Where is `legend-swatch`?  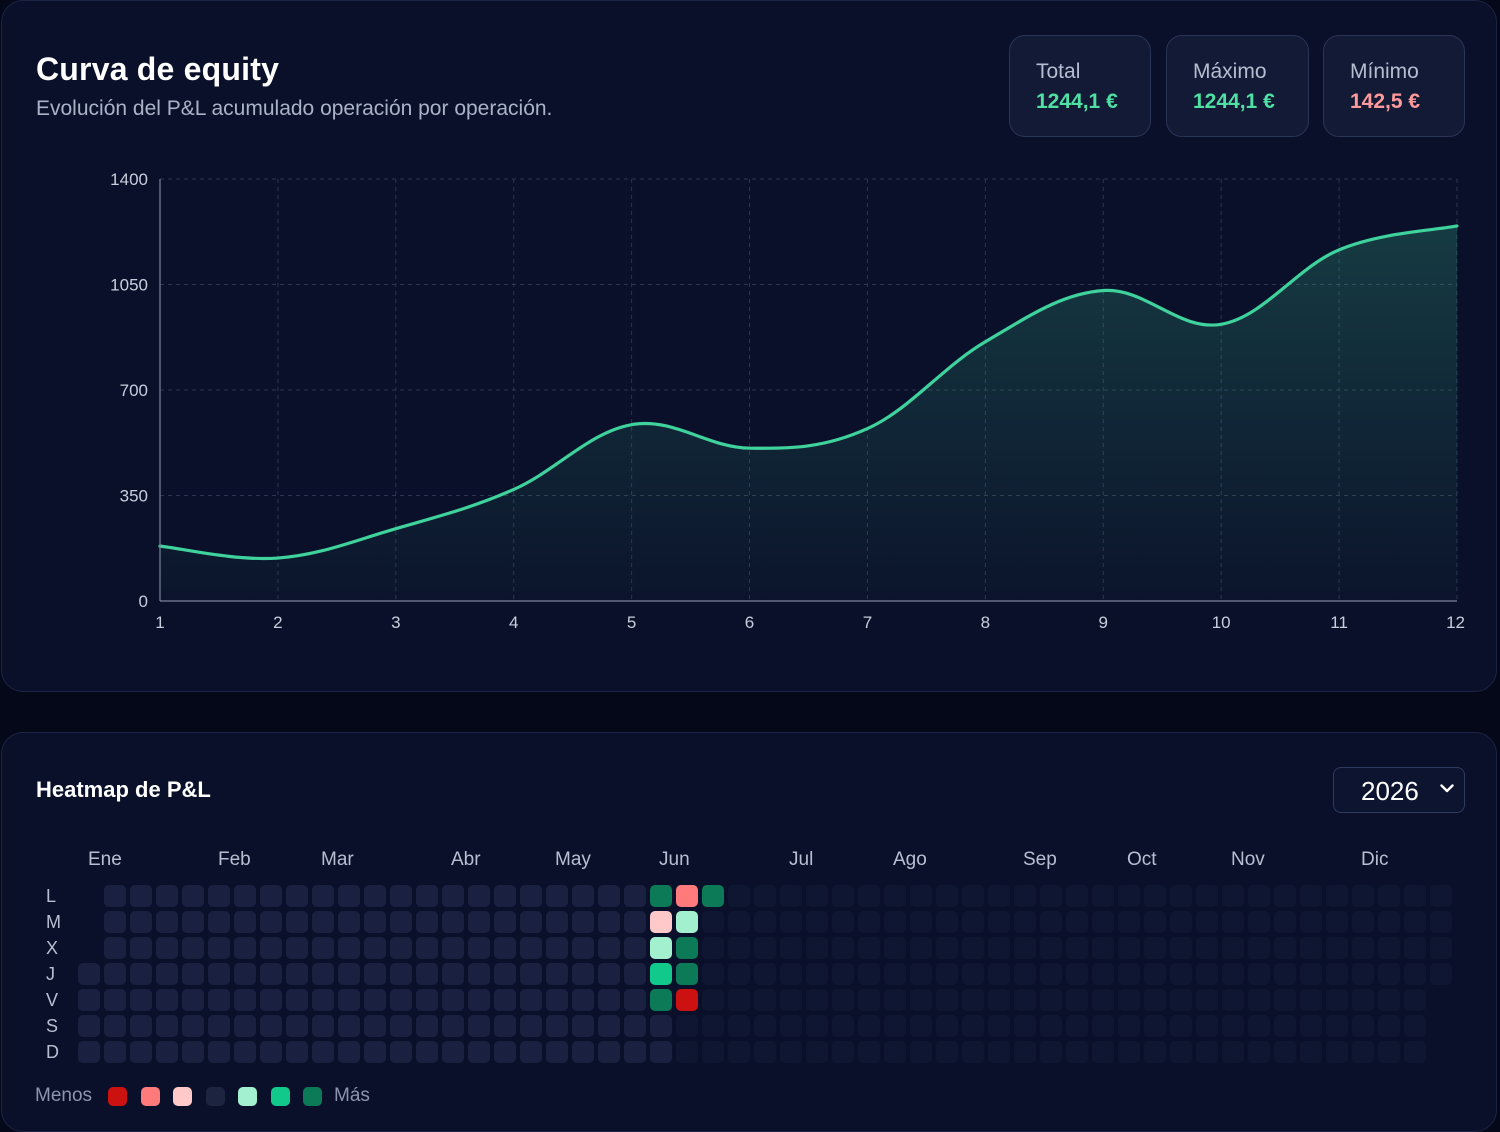
legend-swatch is located at coordinates (312, 1096).